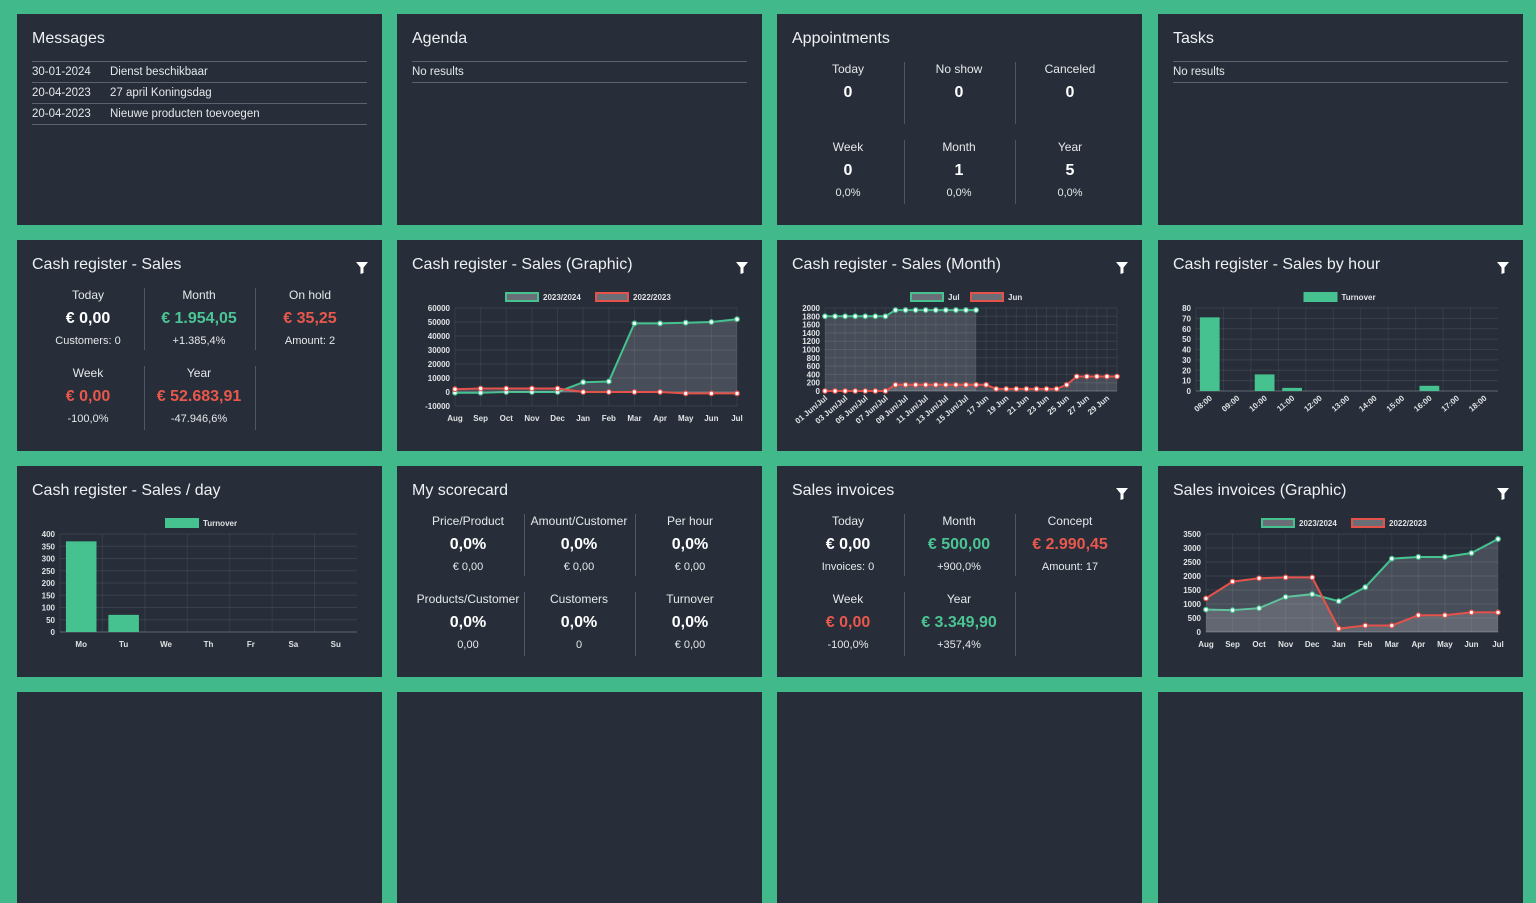 The image size is (1536, 903). Describe the element at coordinates (293, 644) in the screenshot. I see `x-tick-label: Sa` at that location.